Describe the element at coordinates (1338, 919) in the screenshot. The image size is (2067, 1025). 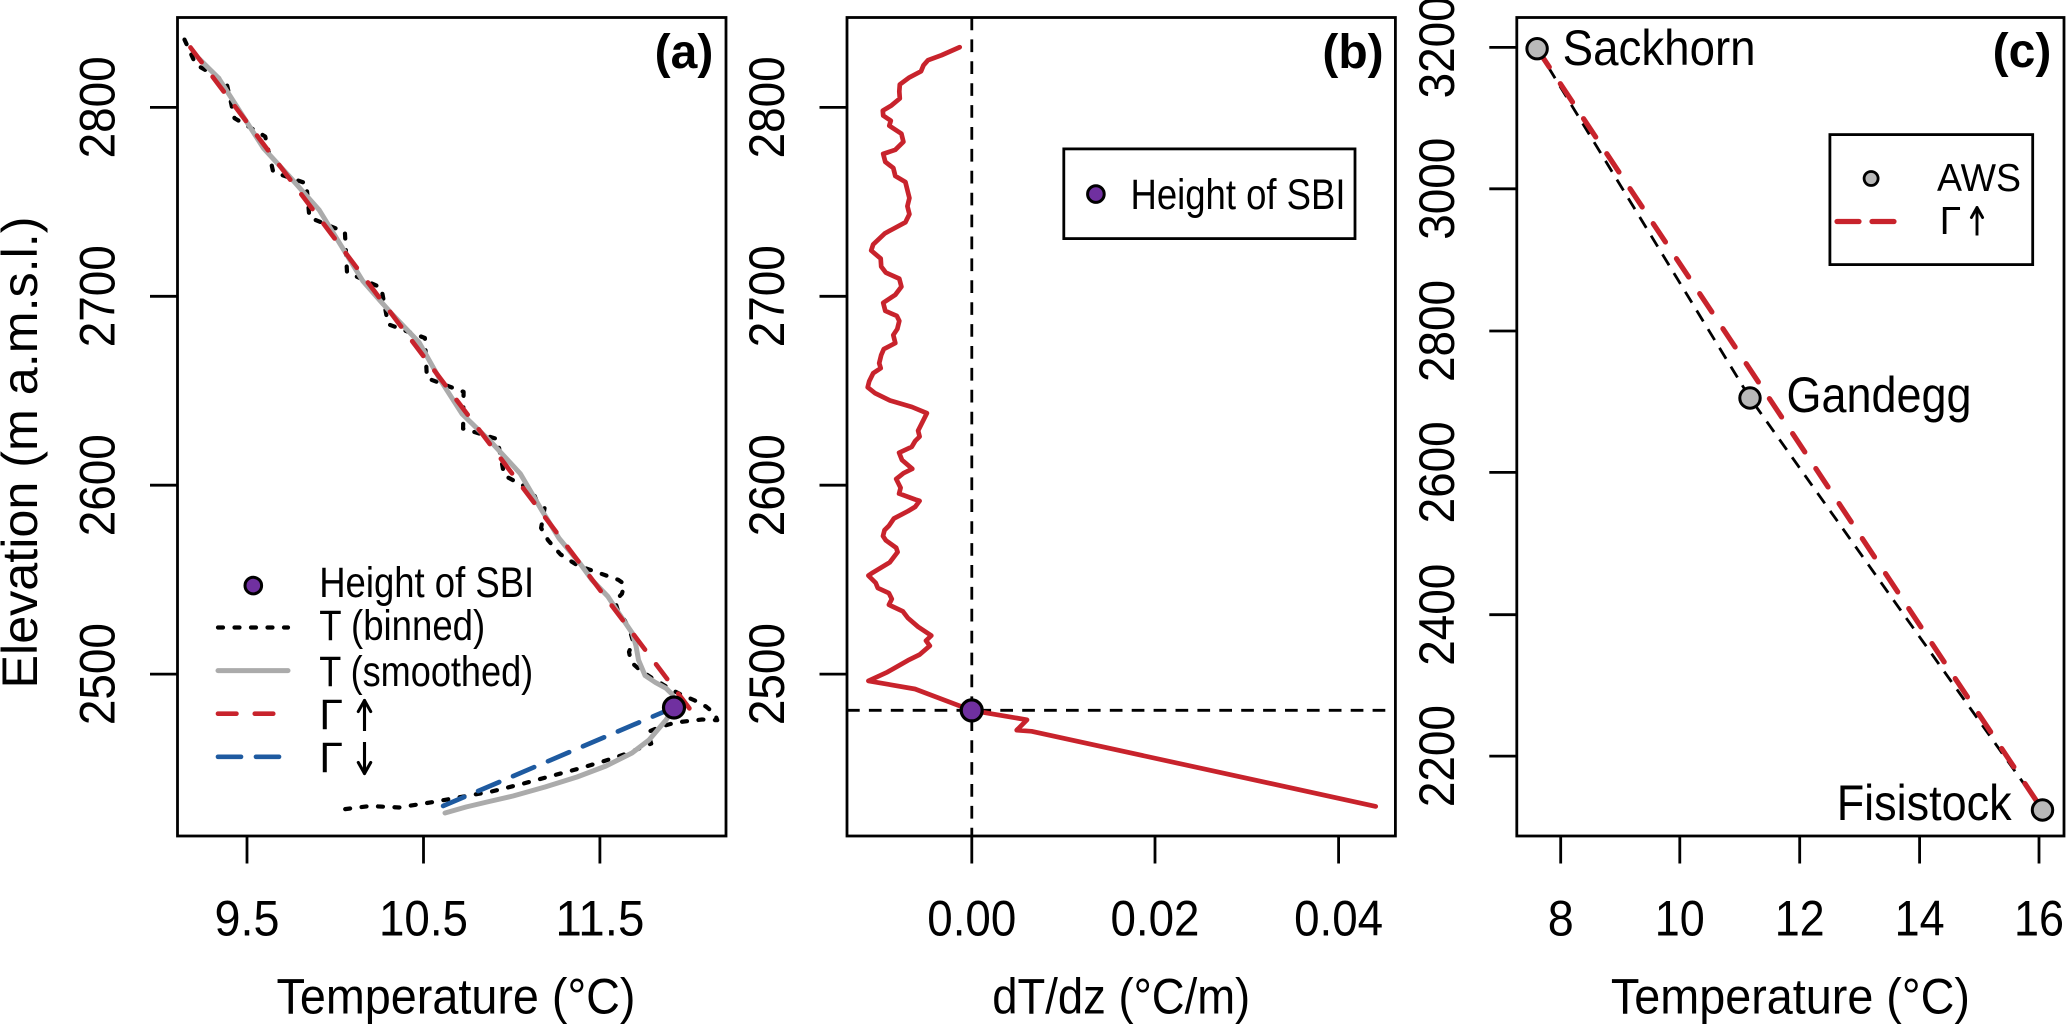
I see `svg-text: 0.04` at that location.